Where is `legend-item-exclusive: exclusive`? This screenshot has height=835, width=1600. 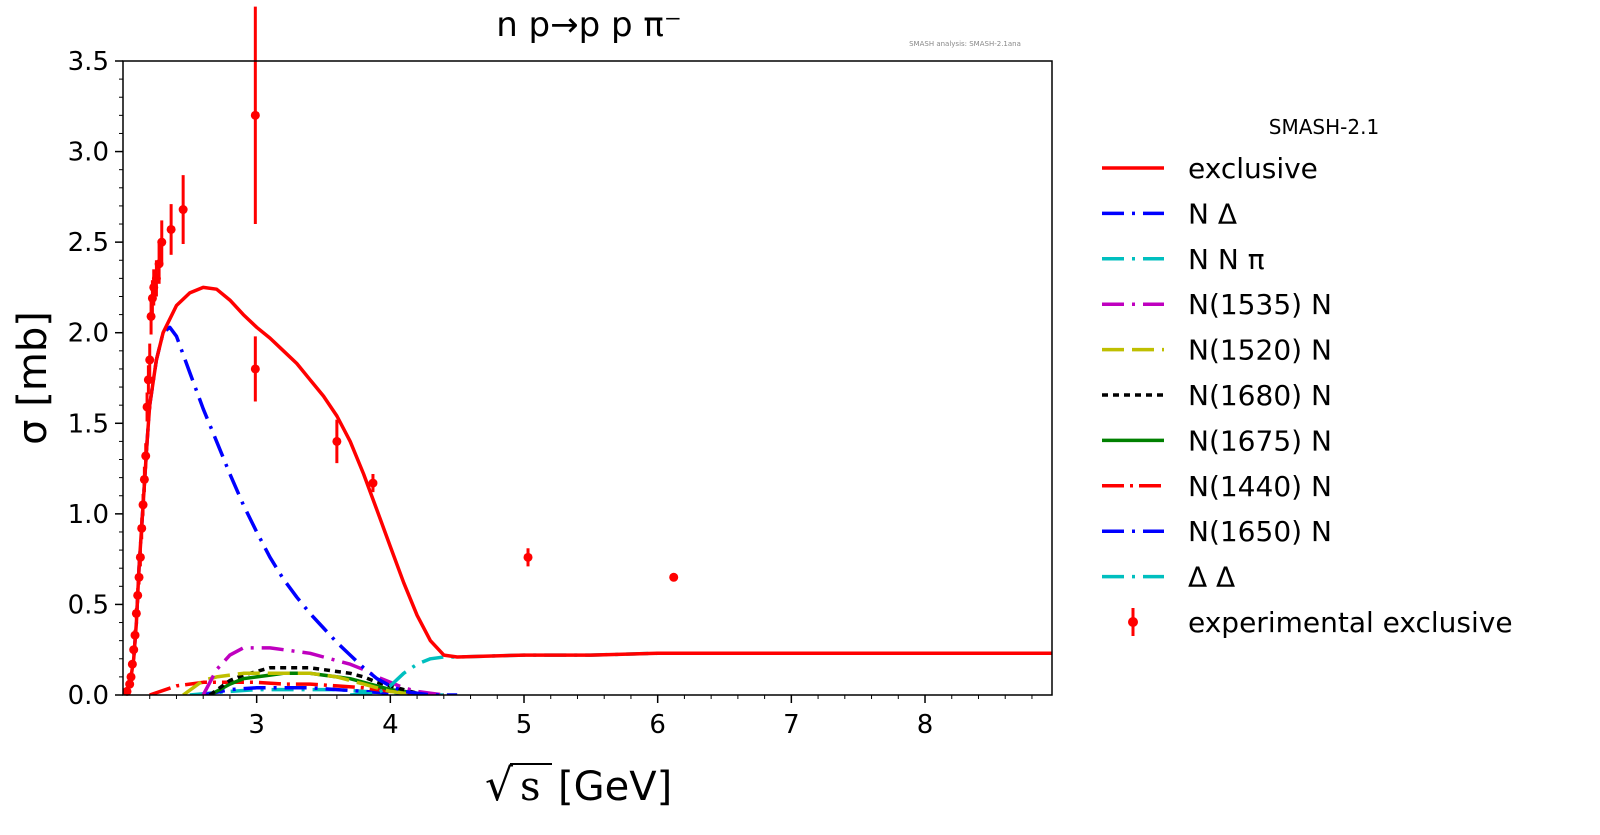 legend-item-exclusive: exclusive is located at coordinates (1210, 168).